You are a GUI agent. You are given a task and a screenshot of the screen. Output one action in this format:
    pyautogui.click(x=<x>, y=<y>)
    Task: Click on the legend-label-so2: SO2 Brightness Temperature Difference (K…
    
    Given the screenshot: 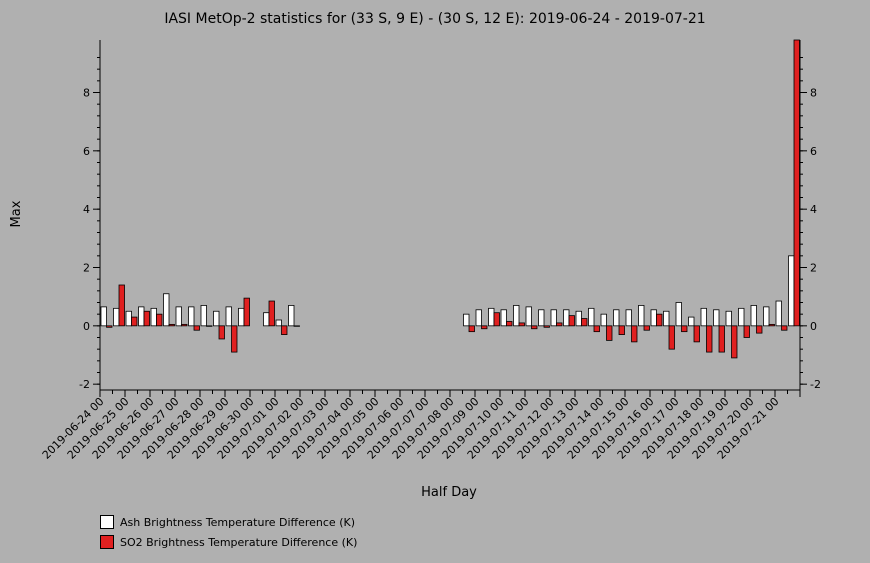 What is the action you would take?
    pyautogui.click(x=239, y=542)
    